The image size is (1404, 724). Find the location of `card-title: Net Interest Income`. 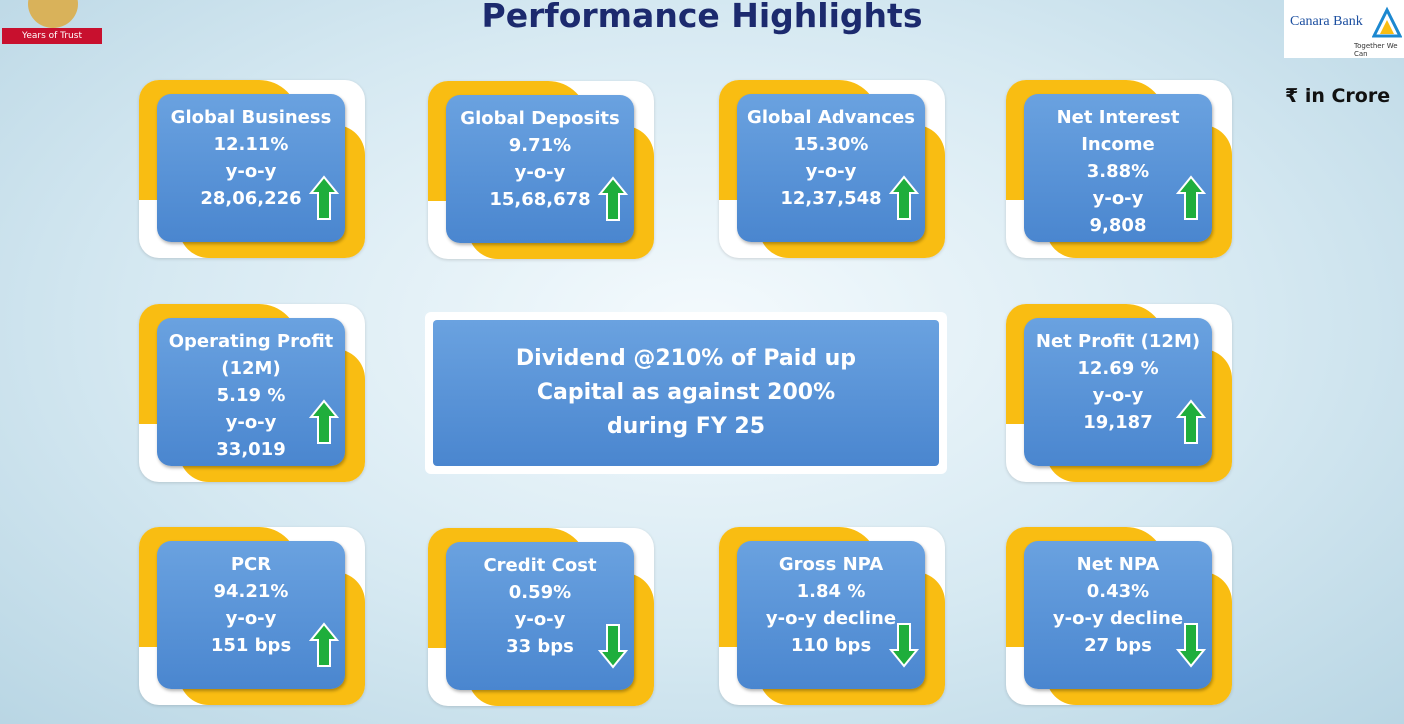

card-title: Net Interest Income is located at coordinates (1118, 131).